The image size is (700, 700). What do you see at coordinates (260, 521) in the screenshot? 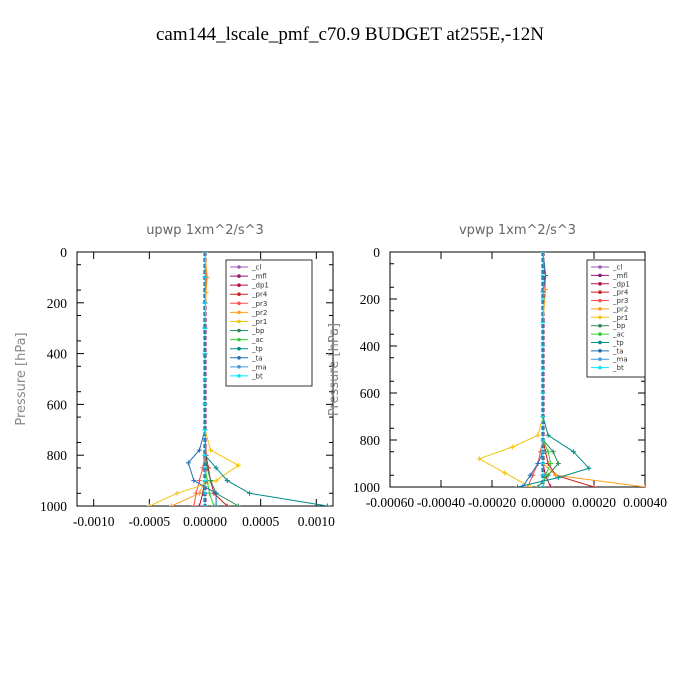
I see `x-tick-label: 0.0005` at bounding box center [260, 521].